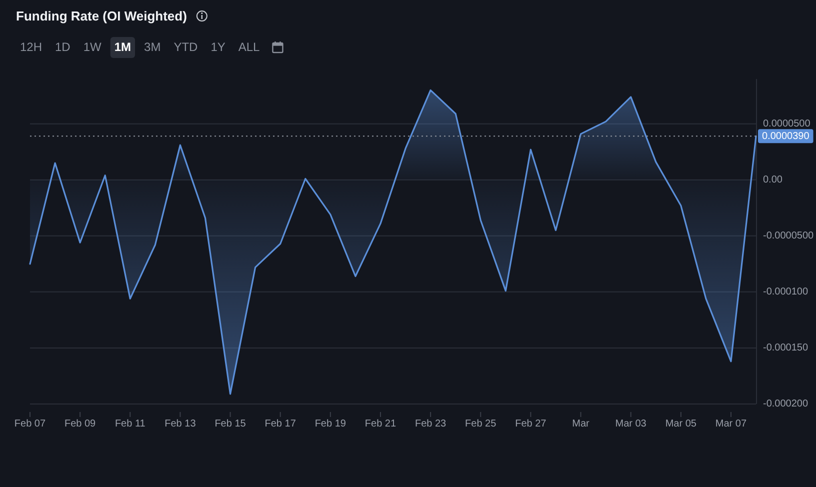  Describe the element at coordinates (581, 424) in the screenshot. I see `x-tick-label: Mar` at that location.